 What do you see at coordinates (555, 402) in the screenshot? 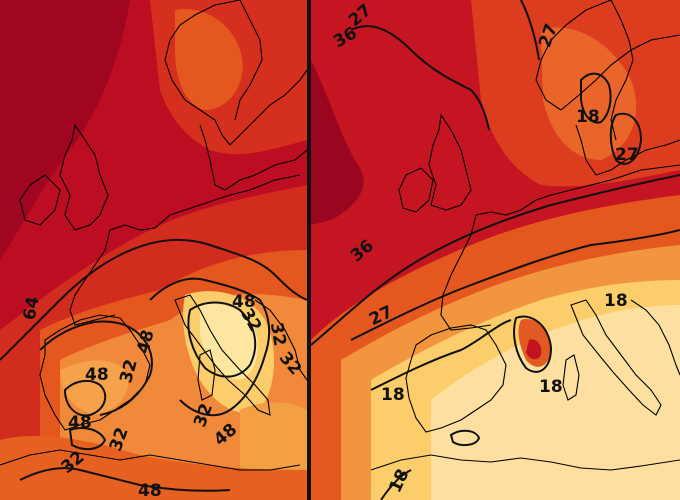
I see `right-field-pale` at bounding box center [555, 402].